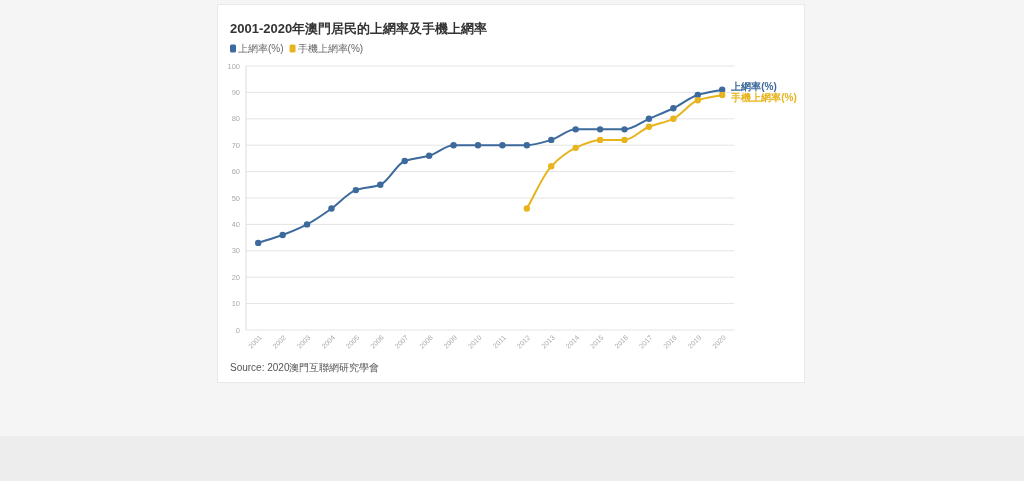 Image resolution: width=1024 pixels, height=481 pixels. I want to click on title: 2001-2020年澳門居民的上網率及手機上網率, so click(359, 28).